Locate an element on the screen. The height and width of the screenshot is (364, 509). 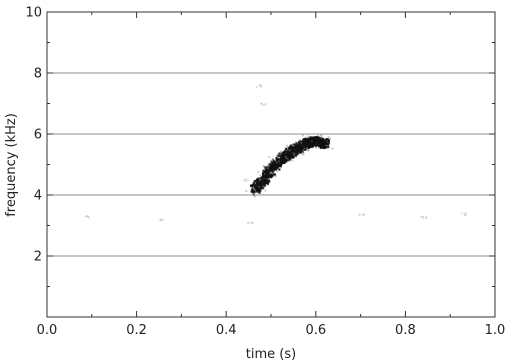
x-axis-label: time (s) is located at coordinates (271, 354).